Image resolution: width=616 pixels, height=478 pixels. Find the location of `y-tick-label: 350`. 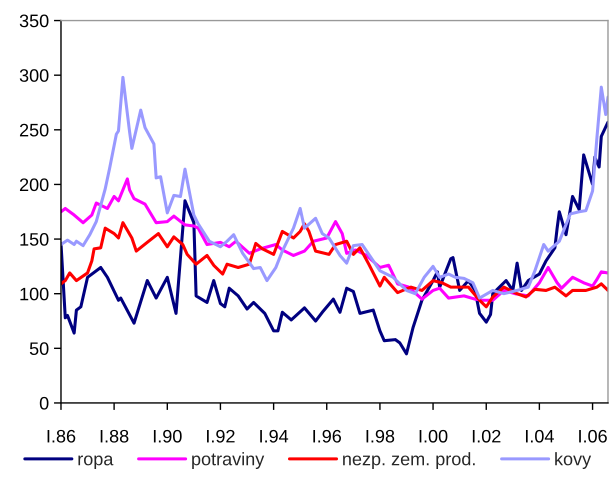

y-tick-label: 350 is located at coordinates (34, 21).